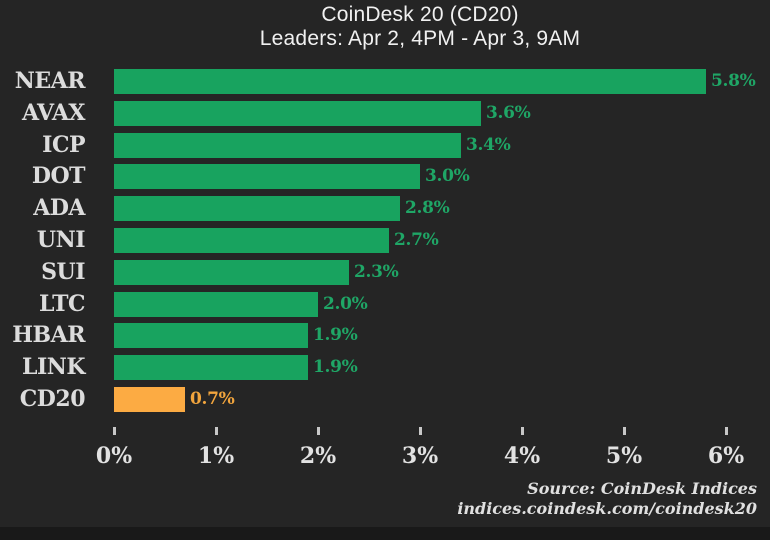  I want to click on value-label: 5.8%, so click(733, 81).